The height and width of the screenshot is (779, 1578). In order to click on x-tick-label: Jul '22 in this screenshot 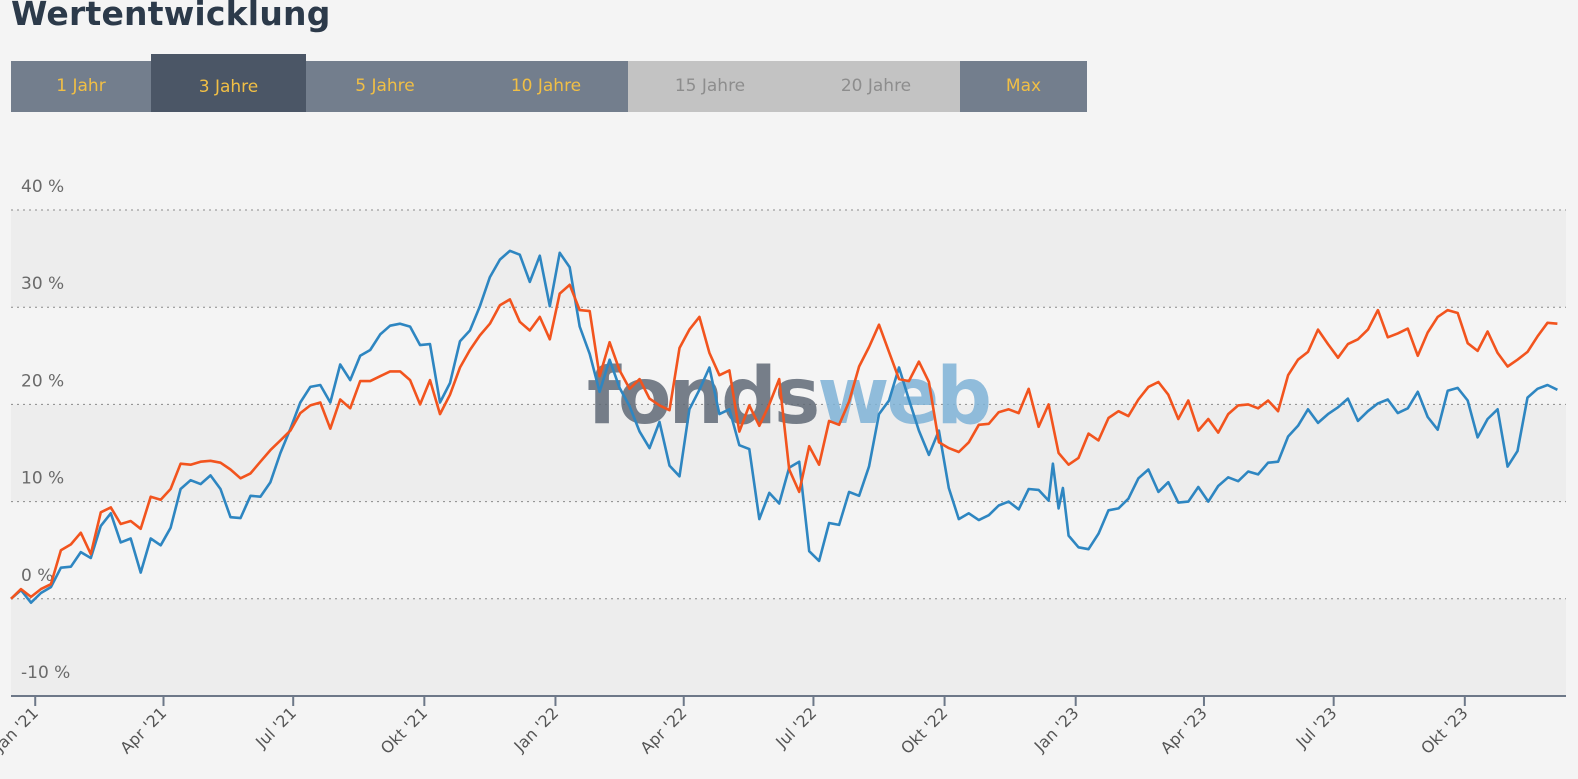, I will do `click(795, 727)`.